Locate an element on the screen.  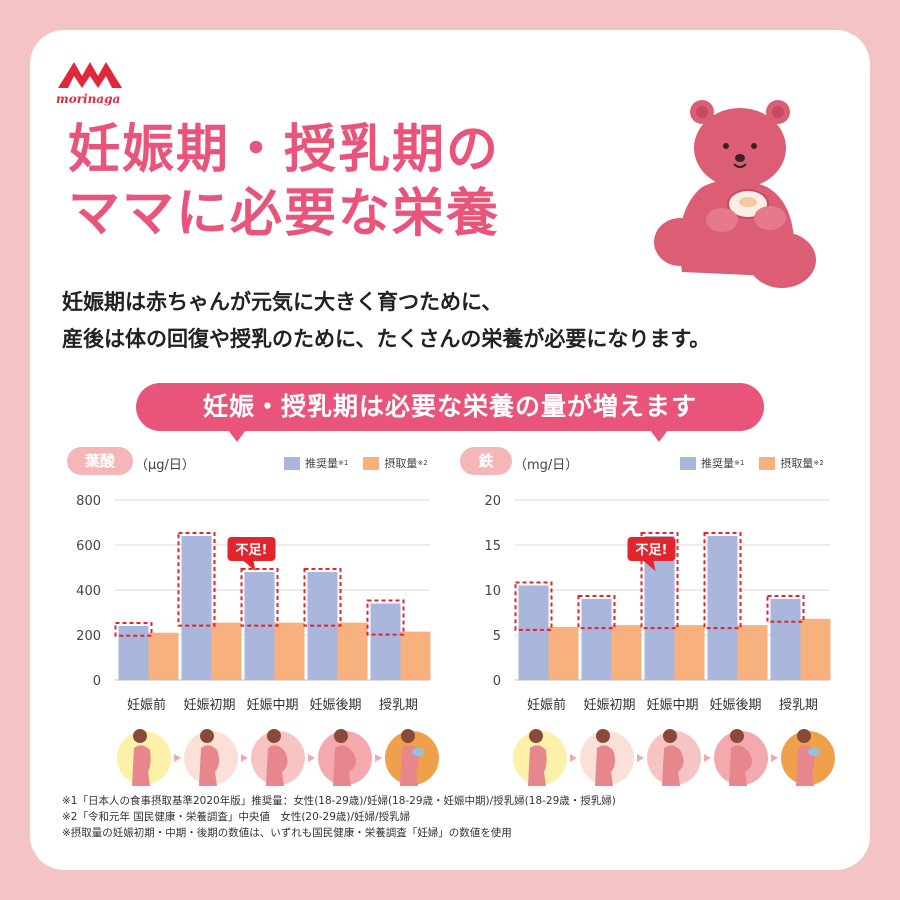
pregnant-woman-early-icon is located at coordinates (149, 757).